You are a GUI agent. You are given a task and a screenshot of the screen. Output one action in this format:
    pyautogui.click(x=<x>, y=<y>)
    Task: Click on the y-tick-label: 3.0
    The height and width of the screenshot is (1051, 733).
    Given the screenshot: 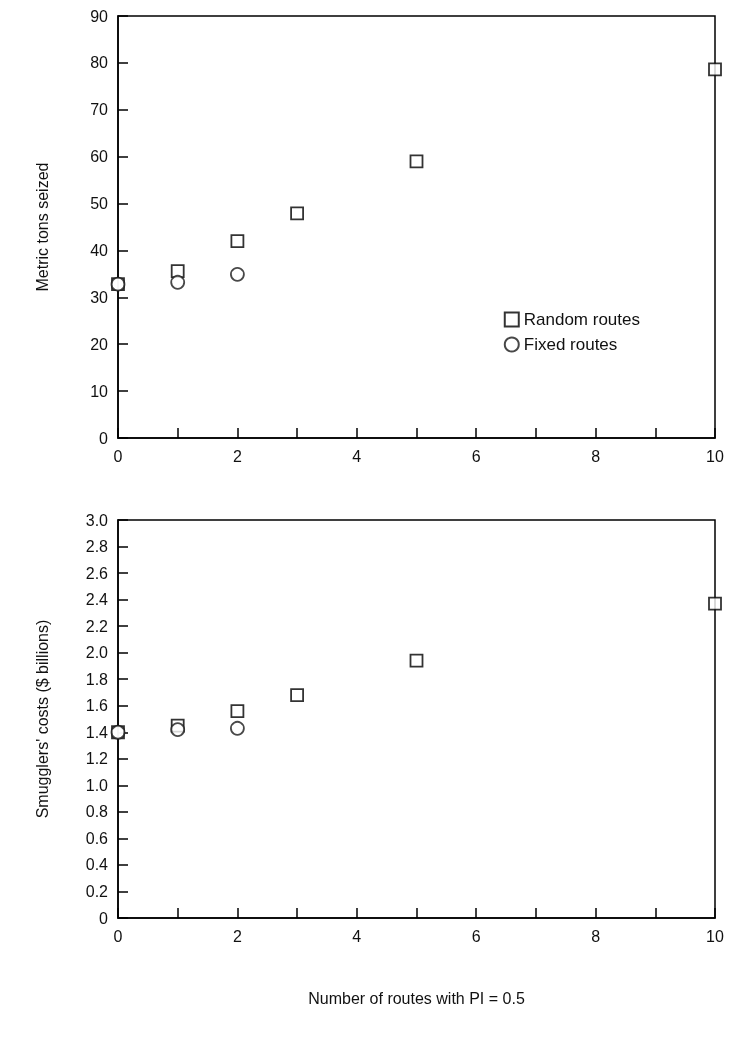 What is the action you would take?
    pyautogui.click(x=97, y=520)
    